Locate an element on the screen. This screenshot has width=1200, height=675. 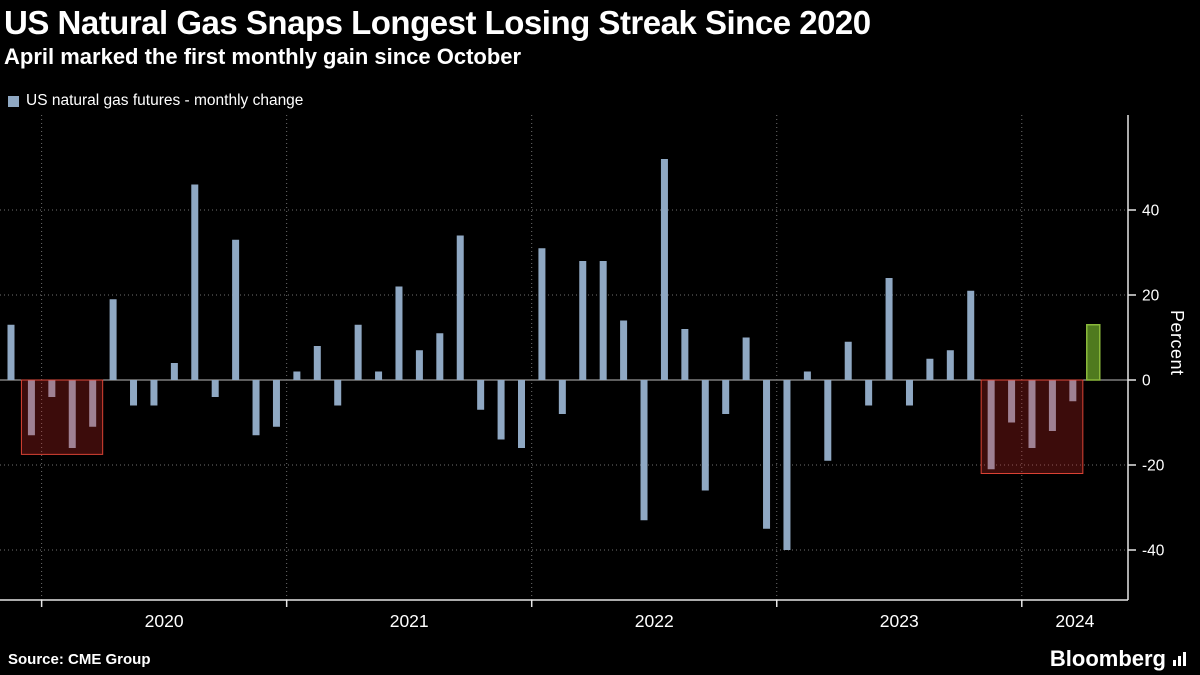
y-axis-title: Percent is located at coordinates (1177, 343).